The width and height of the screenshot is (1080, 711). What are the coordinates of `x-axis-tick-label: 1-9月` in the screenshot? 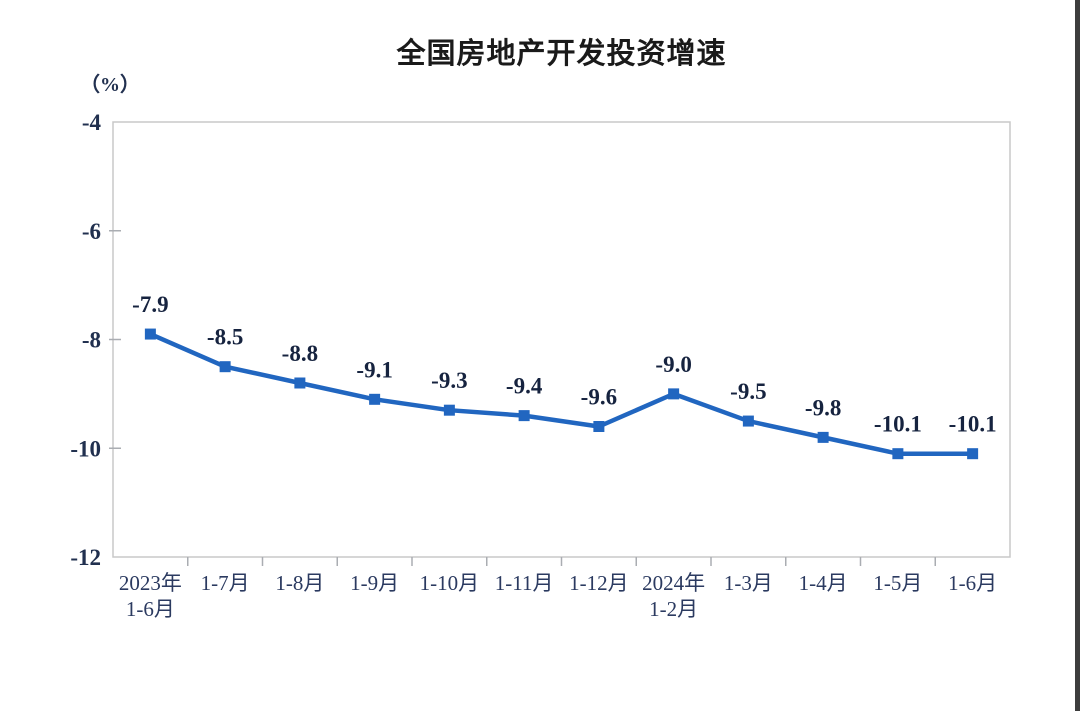 It's located at (374, 583).